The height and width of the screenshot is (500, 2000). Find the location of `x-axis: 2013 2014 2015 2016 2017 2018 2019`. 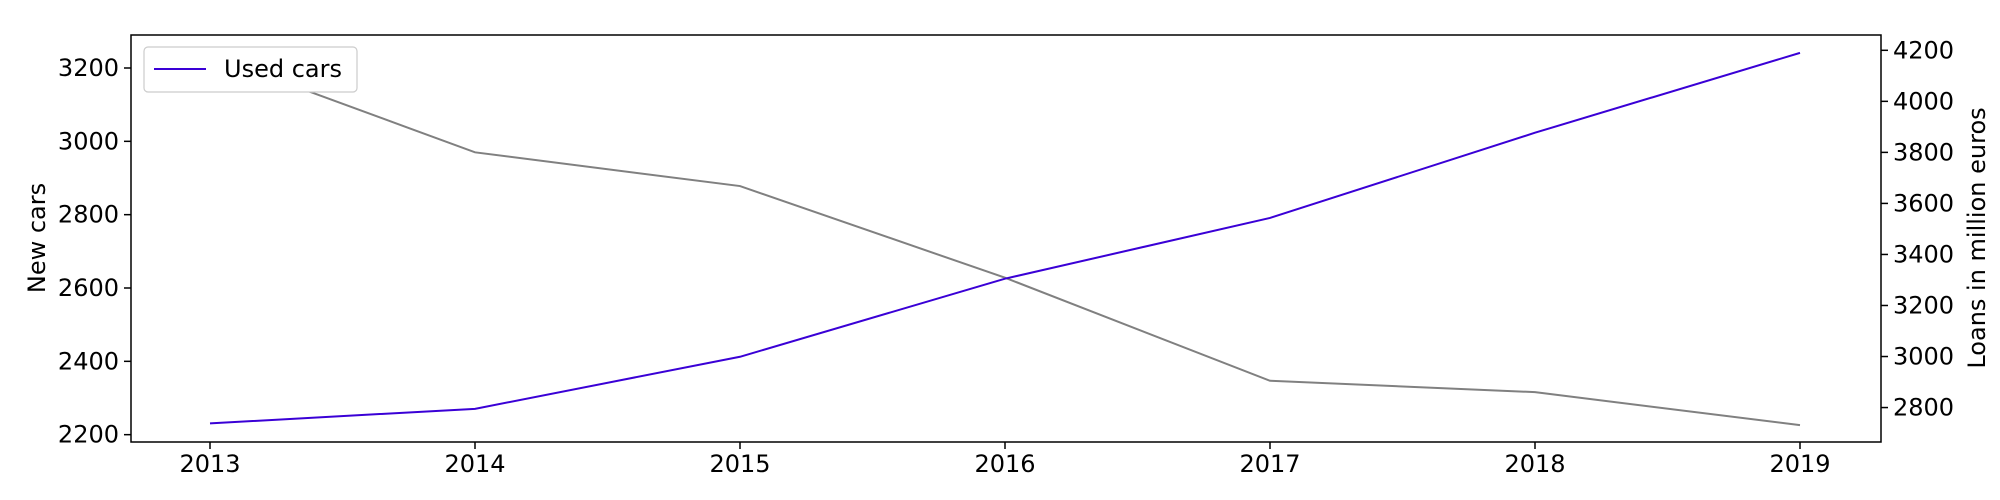

x-axis: 2013 2014 2015 2016 2017 2018 2019 is located at coordinates (1005, 460).